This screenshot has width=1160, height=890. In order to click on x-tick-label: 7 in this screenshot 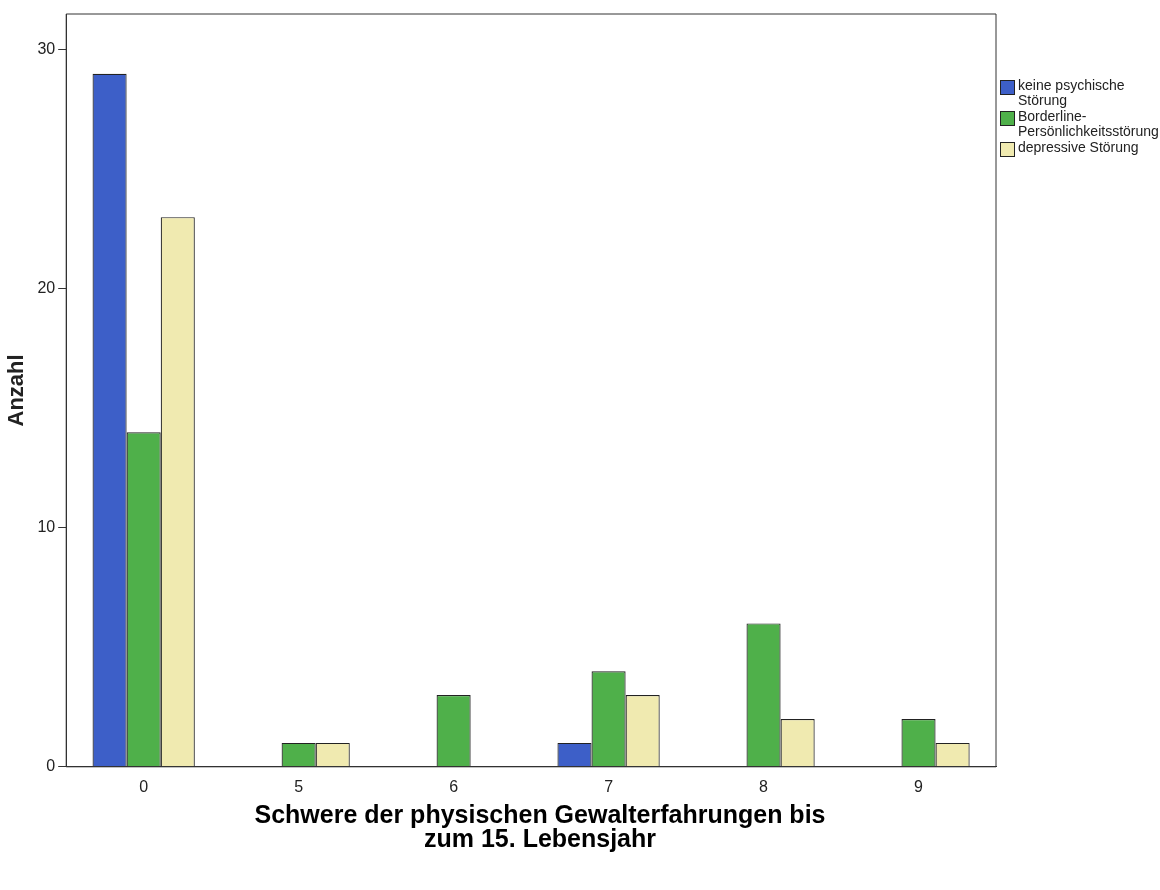, I will do `click(609, 786)`.